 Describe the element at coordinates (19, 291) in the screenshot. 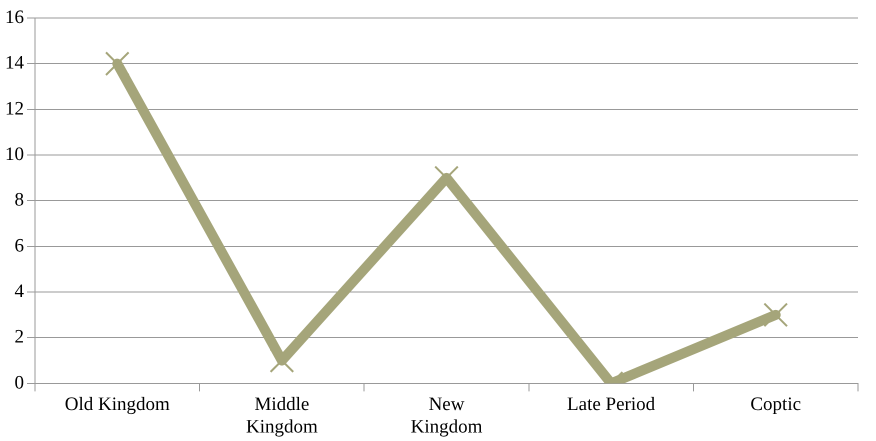

I see `y-tick-label: 4` at that location.